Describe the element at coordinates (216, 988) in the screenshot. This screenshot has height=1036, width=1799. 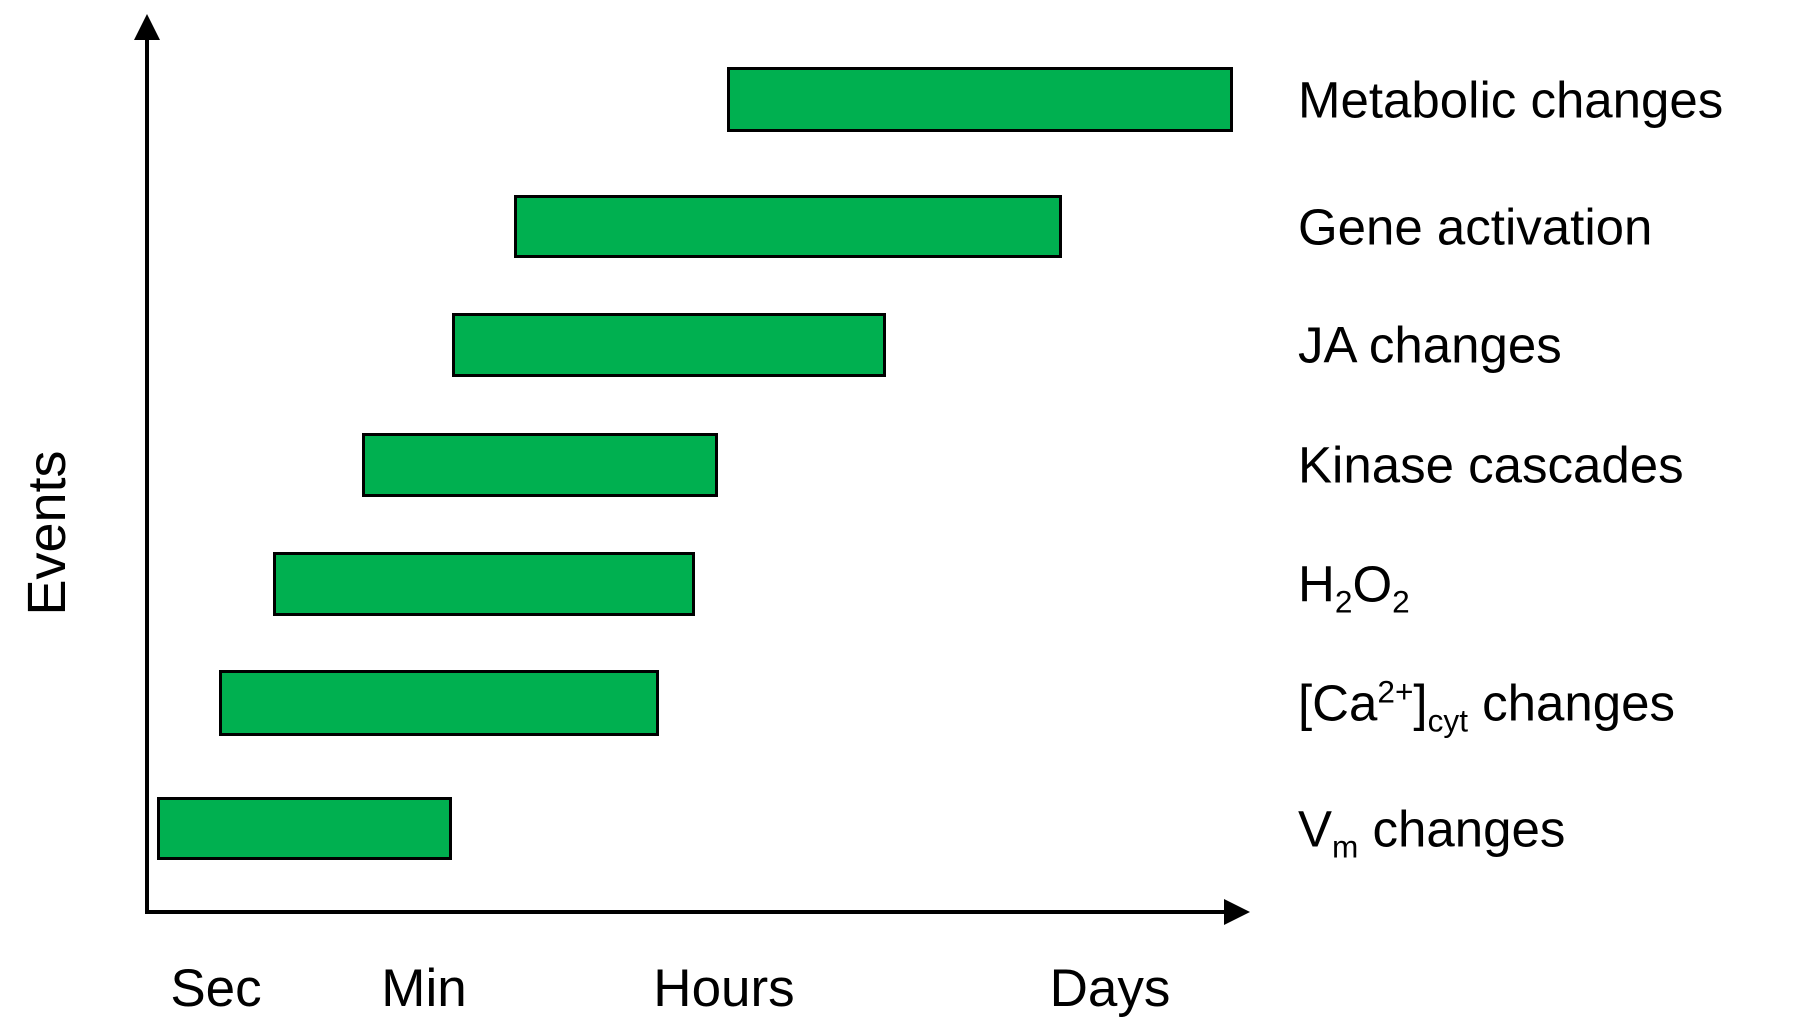
I see `x-tick-label-sec: Sec` at that location.